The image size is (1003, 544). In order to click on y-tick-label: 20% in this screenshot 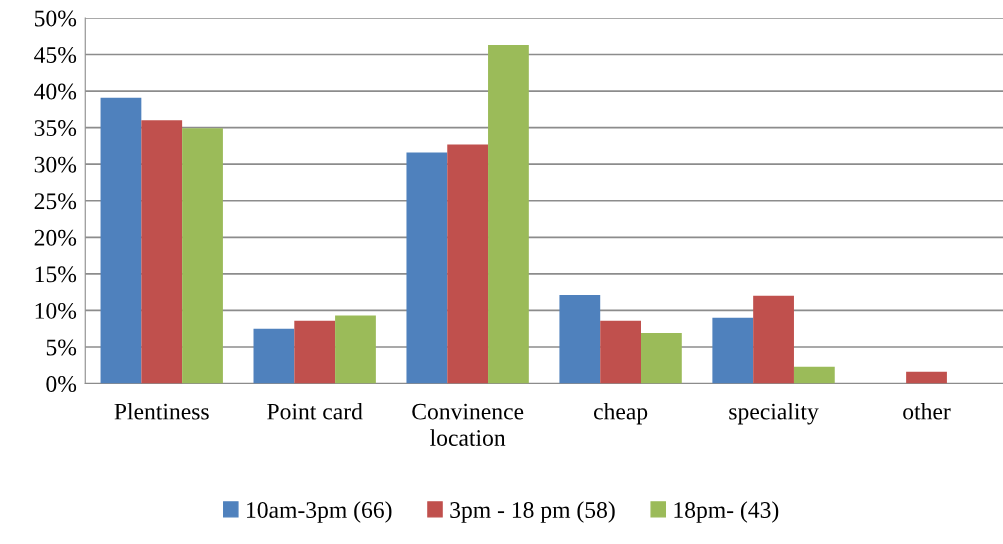, I will do `click(55, 237)`.